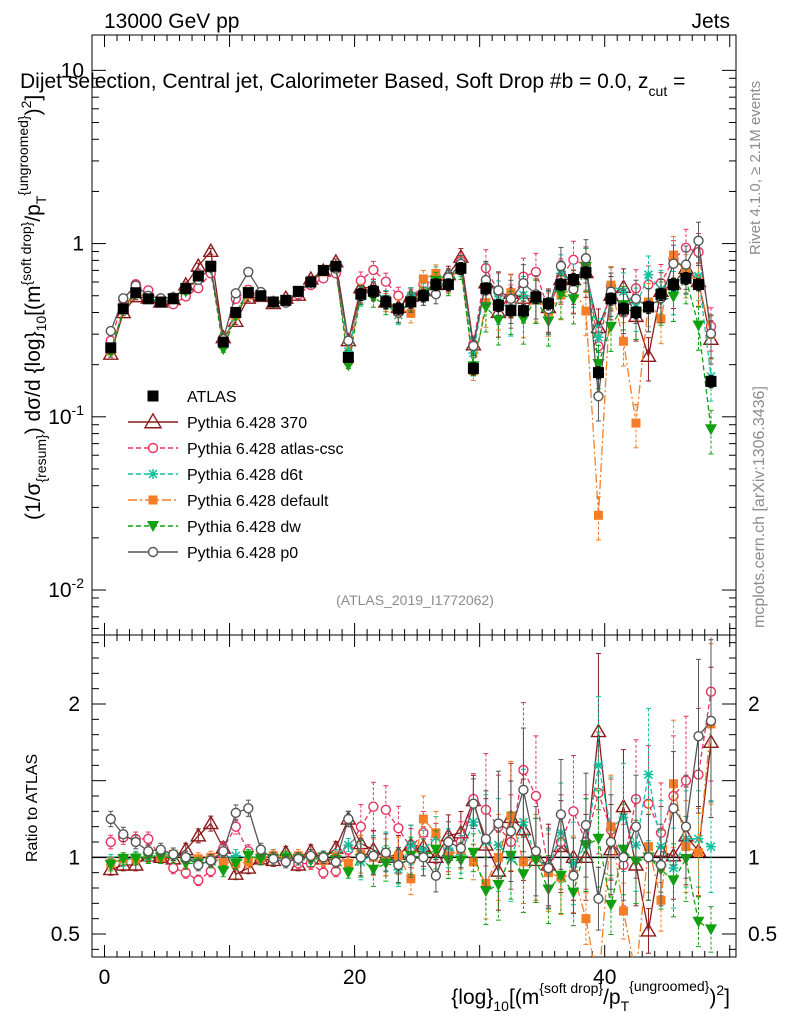  Describe the element at coordinates (228, 501) in the screenshot. I see `legend-item-default: Pythia 6.428 default` at that location.